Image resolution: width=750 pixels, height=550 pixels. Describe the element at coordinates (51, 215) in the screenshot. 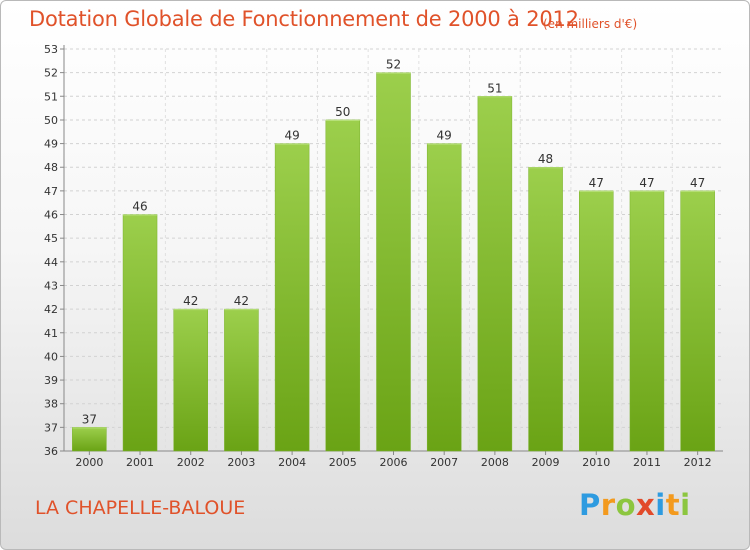

I see `y-tick-label: 46` at that location.